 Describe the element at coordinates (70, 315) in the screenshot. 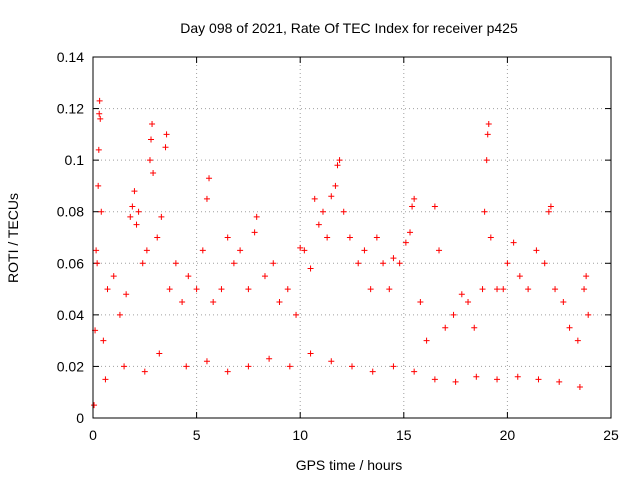

I see `y-tick-label: 0.04` at that location.